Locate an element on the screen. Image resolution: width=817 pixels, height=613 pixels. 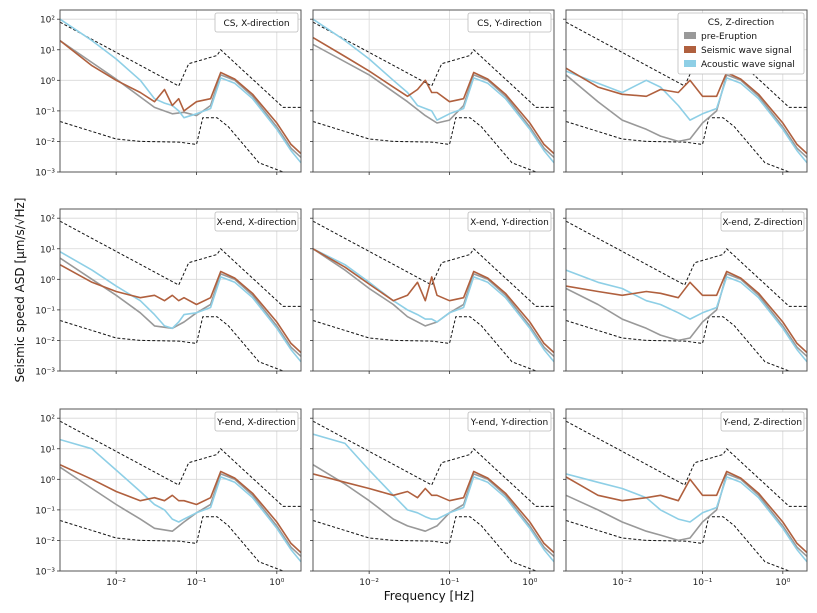
y-axis-label: Seismic speed ASD [μm/s/√Hz] is located at coordinates (20, 290).